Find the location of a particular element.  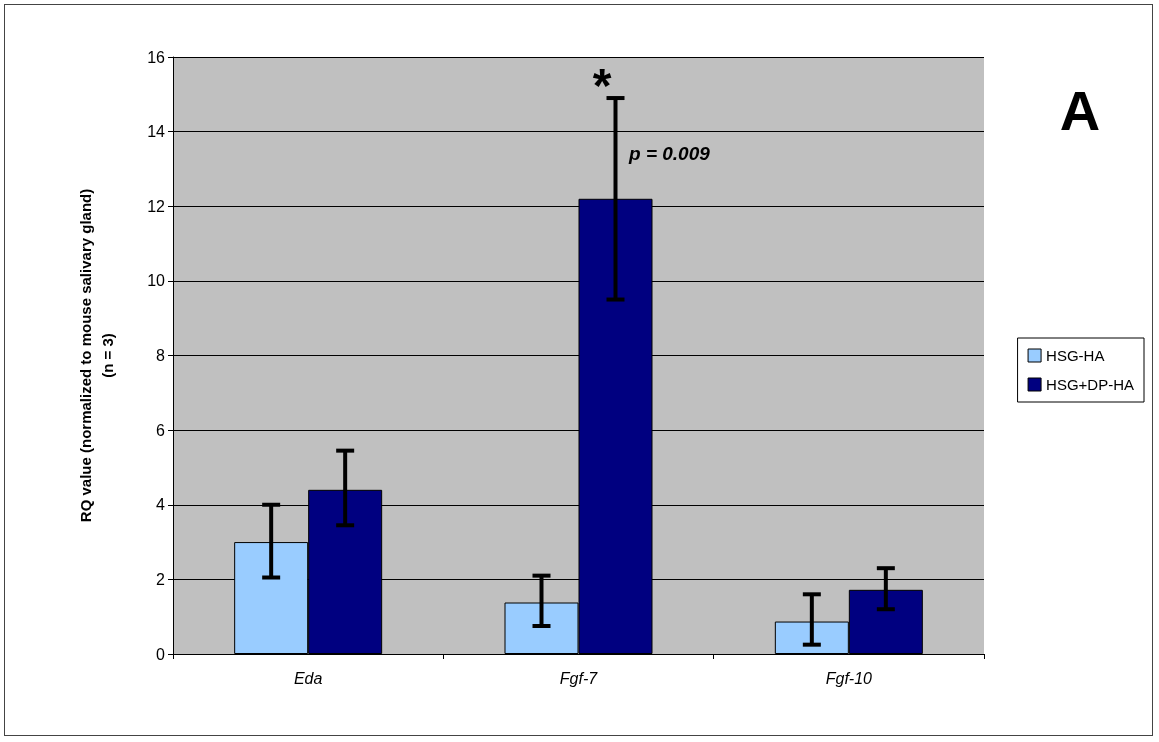

y-tick-label: 2 is located at coordinates (161, 579).